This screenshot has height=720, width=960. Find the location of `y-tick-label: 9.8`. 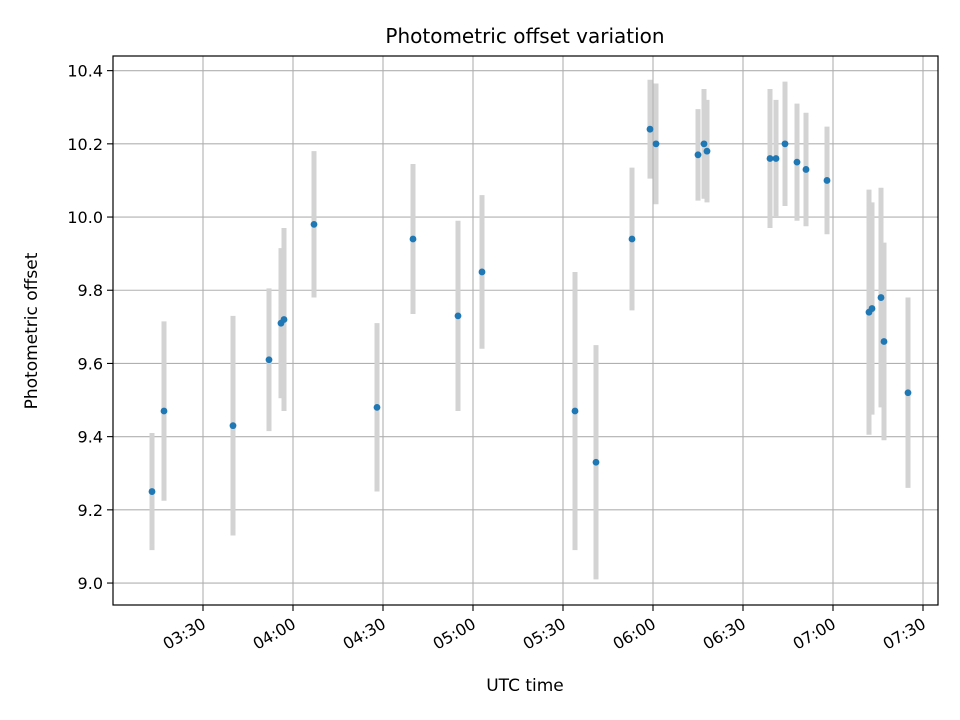

y-tick-label: 9.8 is located at coordinates (90, 290).